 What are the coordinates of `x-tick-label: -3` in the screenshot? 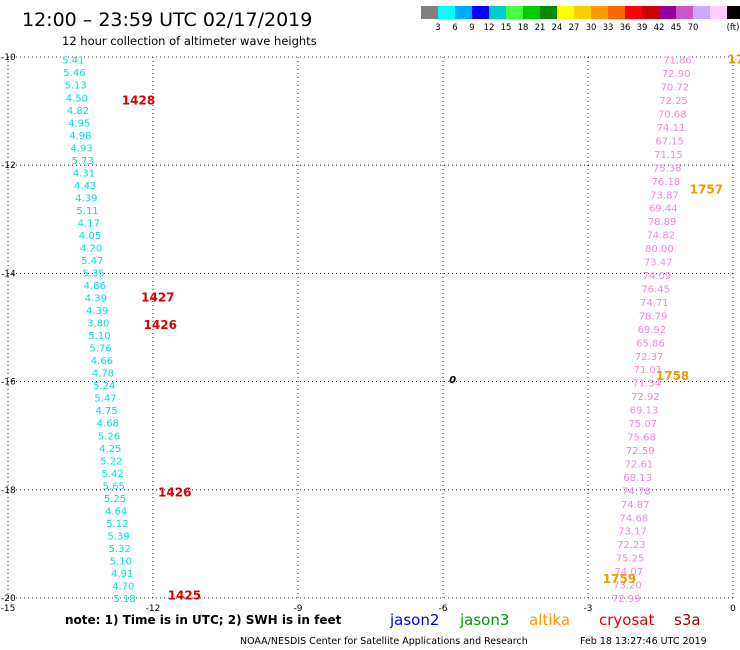 It's located at (588, 609).